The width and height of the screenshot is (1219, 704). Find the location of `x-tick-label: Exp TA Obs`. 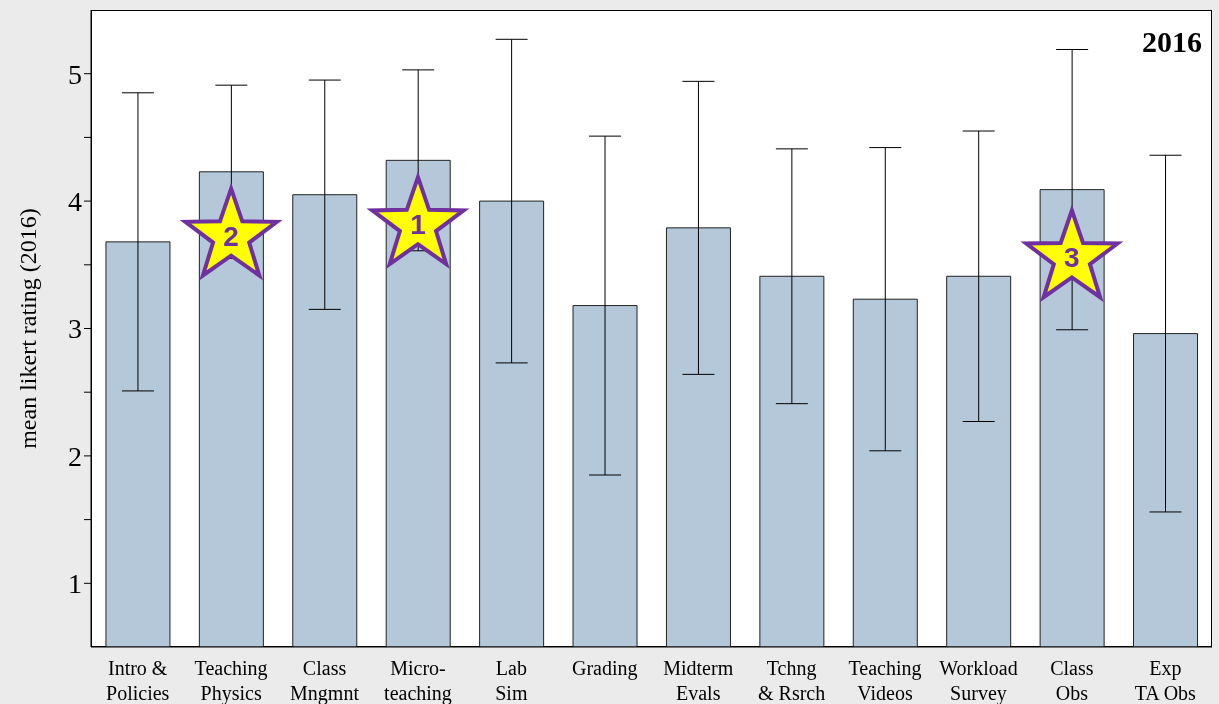

x-tick-label: Exp TA Obs is located at coordinates (1165, 680).